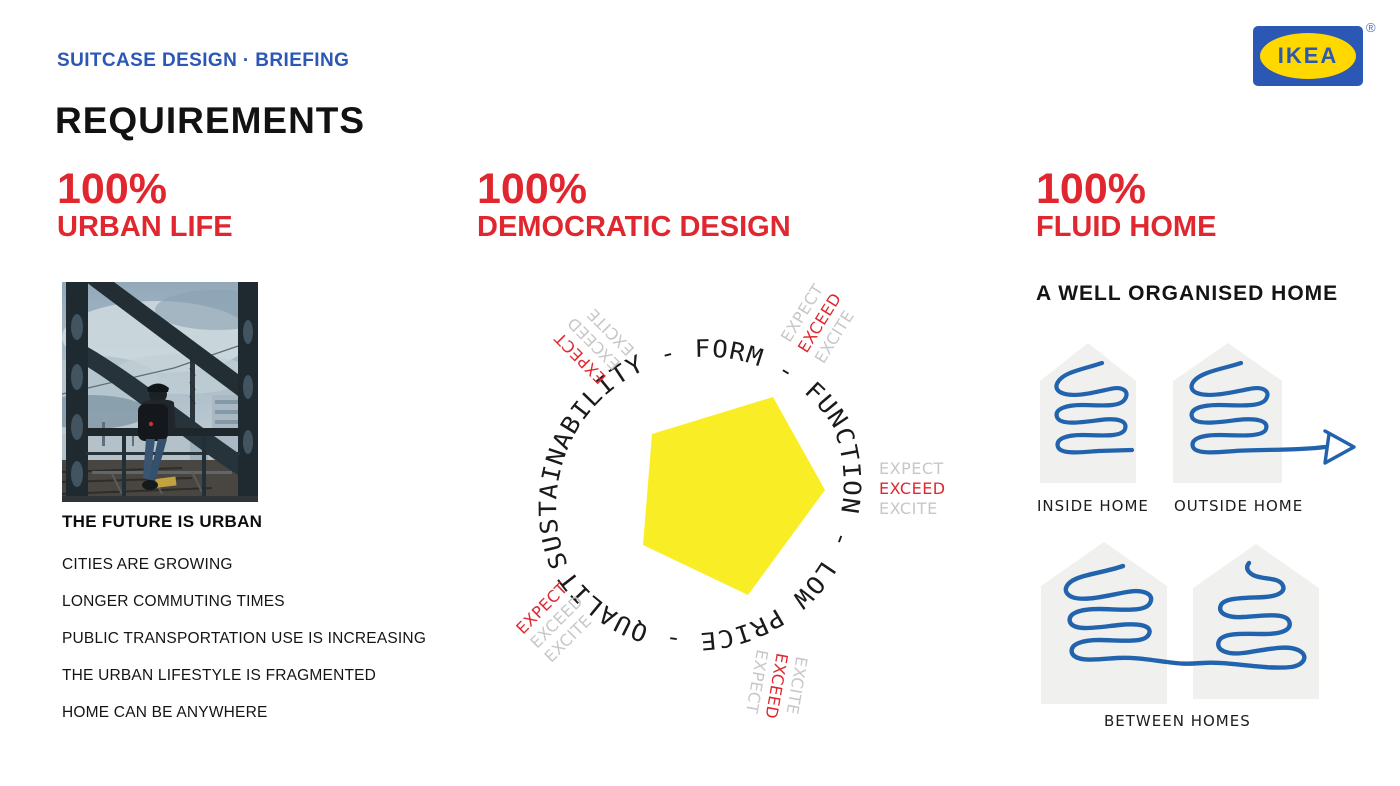 This screenshot has width=1400, height=786. I want to click on between-homes-squiggle, so click(1185, 615).